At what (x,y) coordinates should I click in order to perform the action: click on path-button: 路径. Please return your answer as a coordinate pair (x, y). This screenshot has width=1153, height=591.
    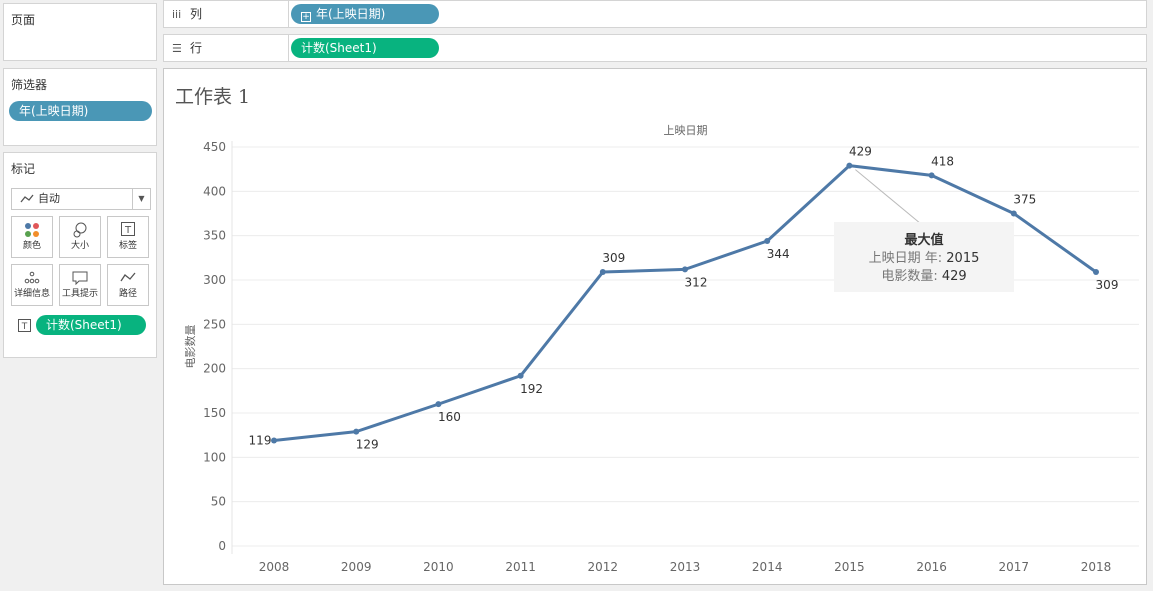
    Looking at the image, I should click on (128, 285).